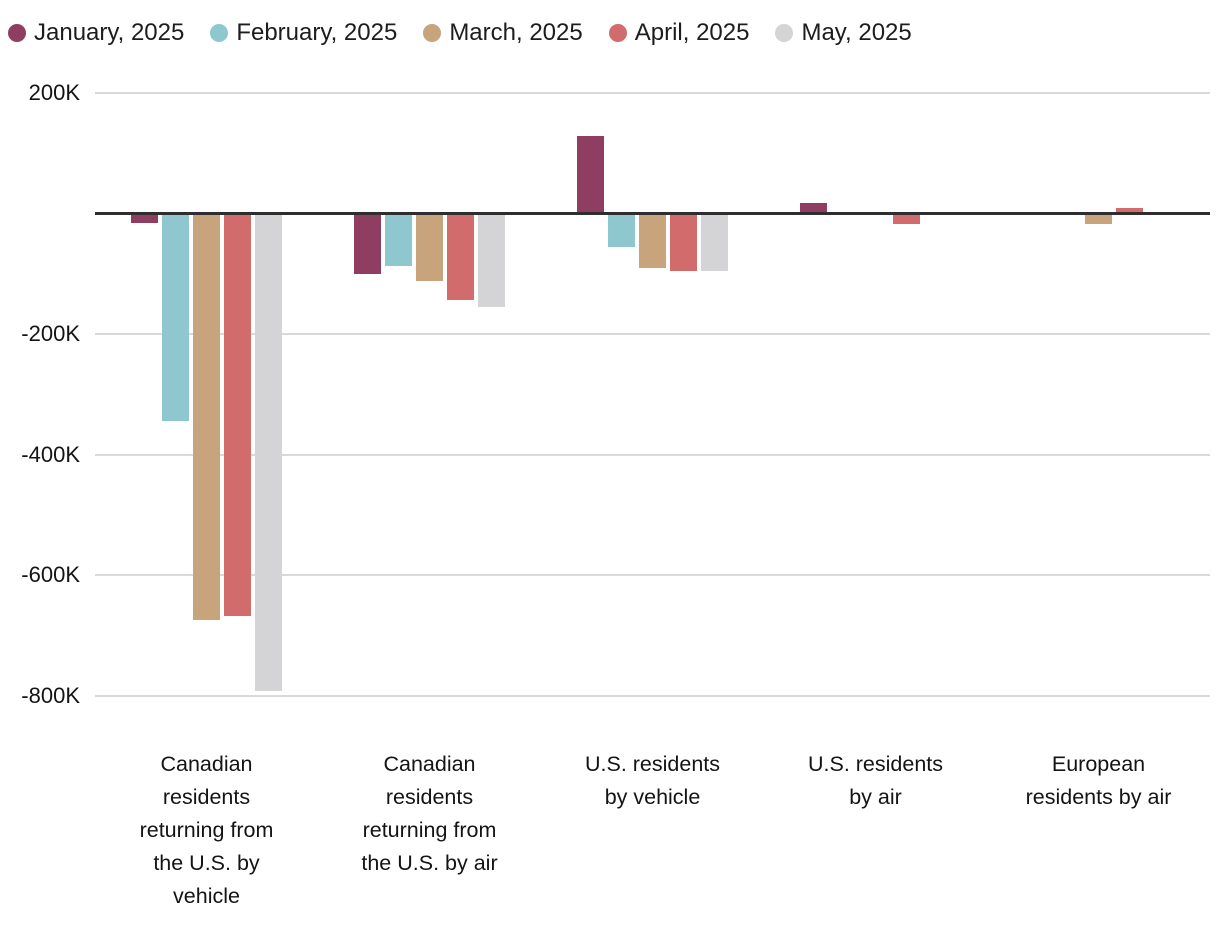 This screenshot has height=934, width=1220. What do you see at coordinates (1098, 780) in the screenshot?
I see `category-label: European residents by air` at bounding box center [1098, 780].